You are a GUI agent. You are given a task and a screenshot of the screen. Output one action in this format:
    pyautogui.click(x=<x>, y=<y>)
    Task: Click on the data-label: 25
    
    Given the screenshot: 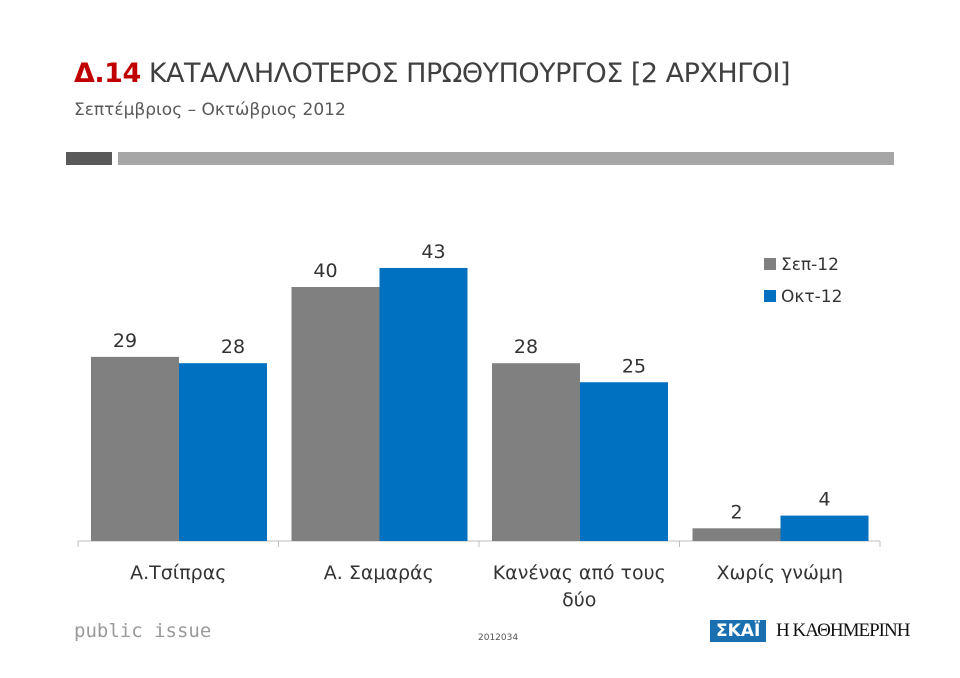 What is the action you would take?
    pyautogui.click(x=634, y=366)
    